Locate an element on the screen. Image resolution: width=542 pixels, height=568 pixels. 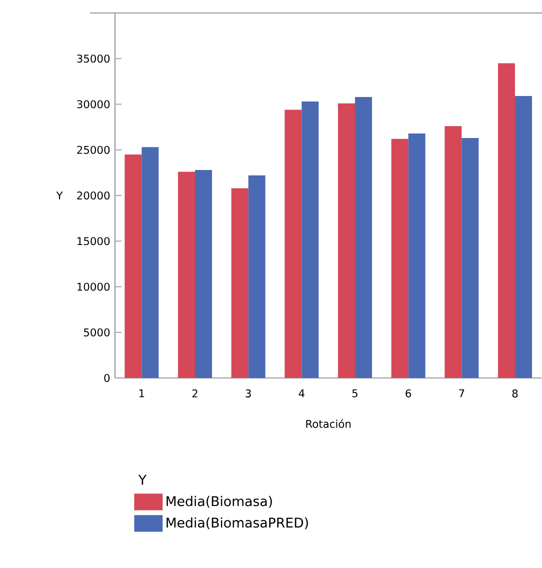
x-tick-label: 8 is located at coordinates (515, 393).